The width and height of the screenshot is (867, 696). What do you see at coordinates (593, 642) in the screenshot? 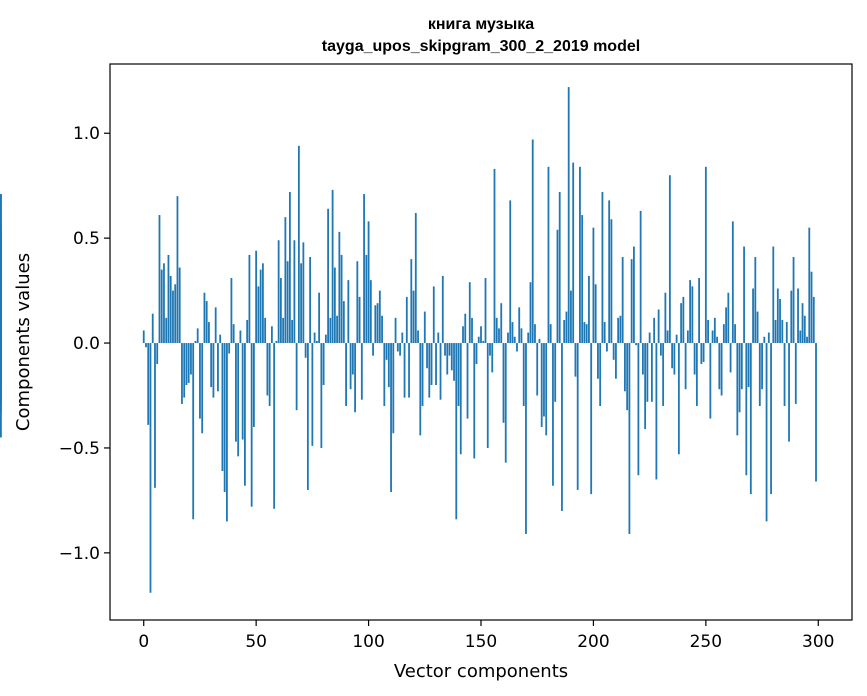
I see `x-tick-label: 200` at bounding box center [593, 642].